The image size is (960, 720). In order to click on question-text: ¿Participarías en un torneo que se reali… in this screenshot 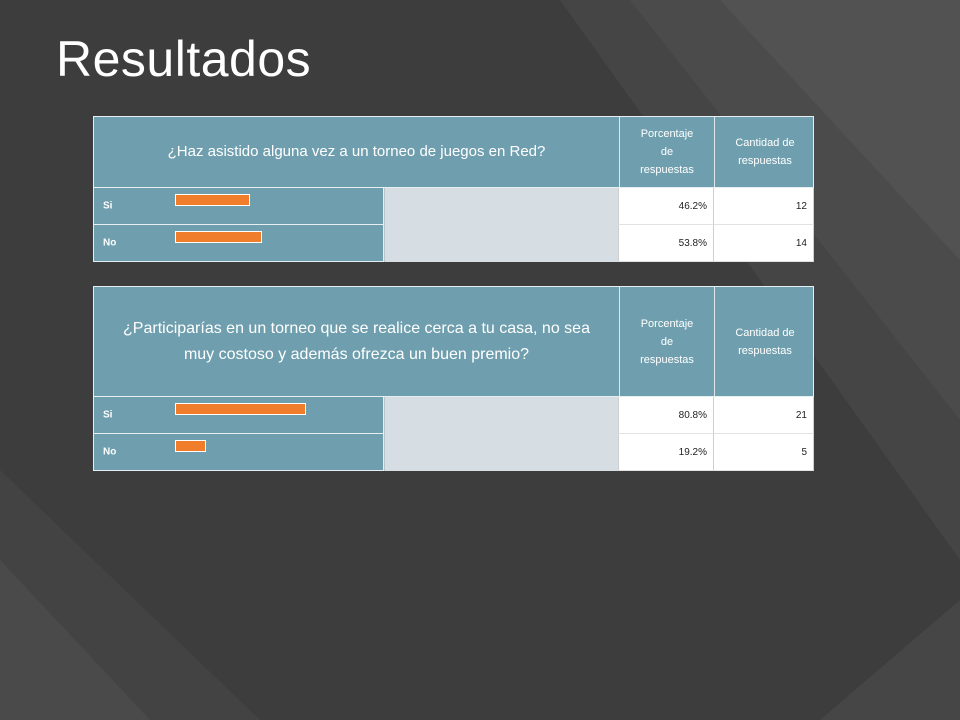, I will do `click(356, 341)`.